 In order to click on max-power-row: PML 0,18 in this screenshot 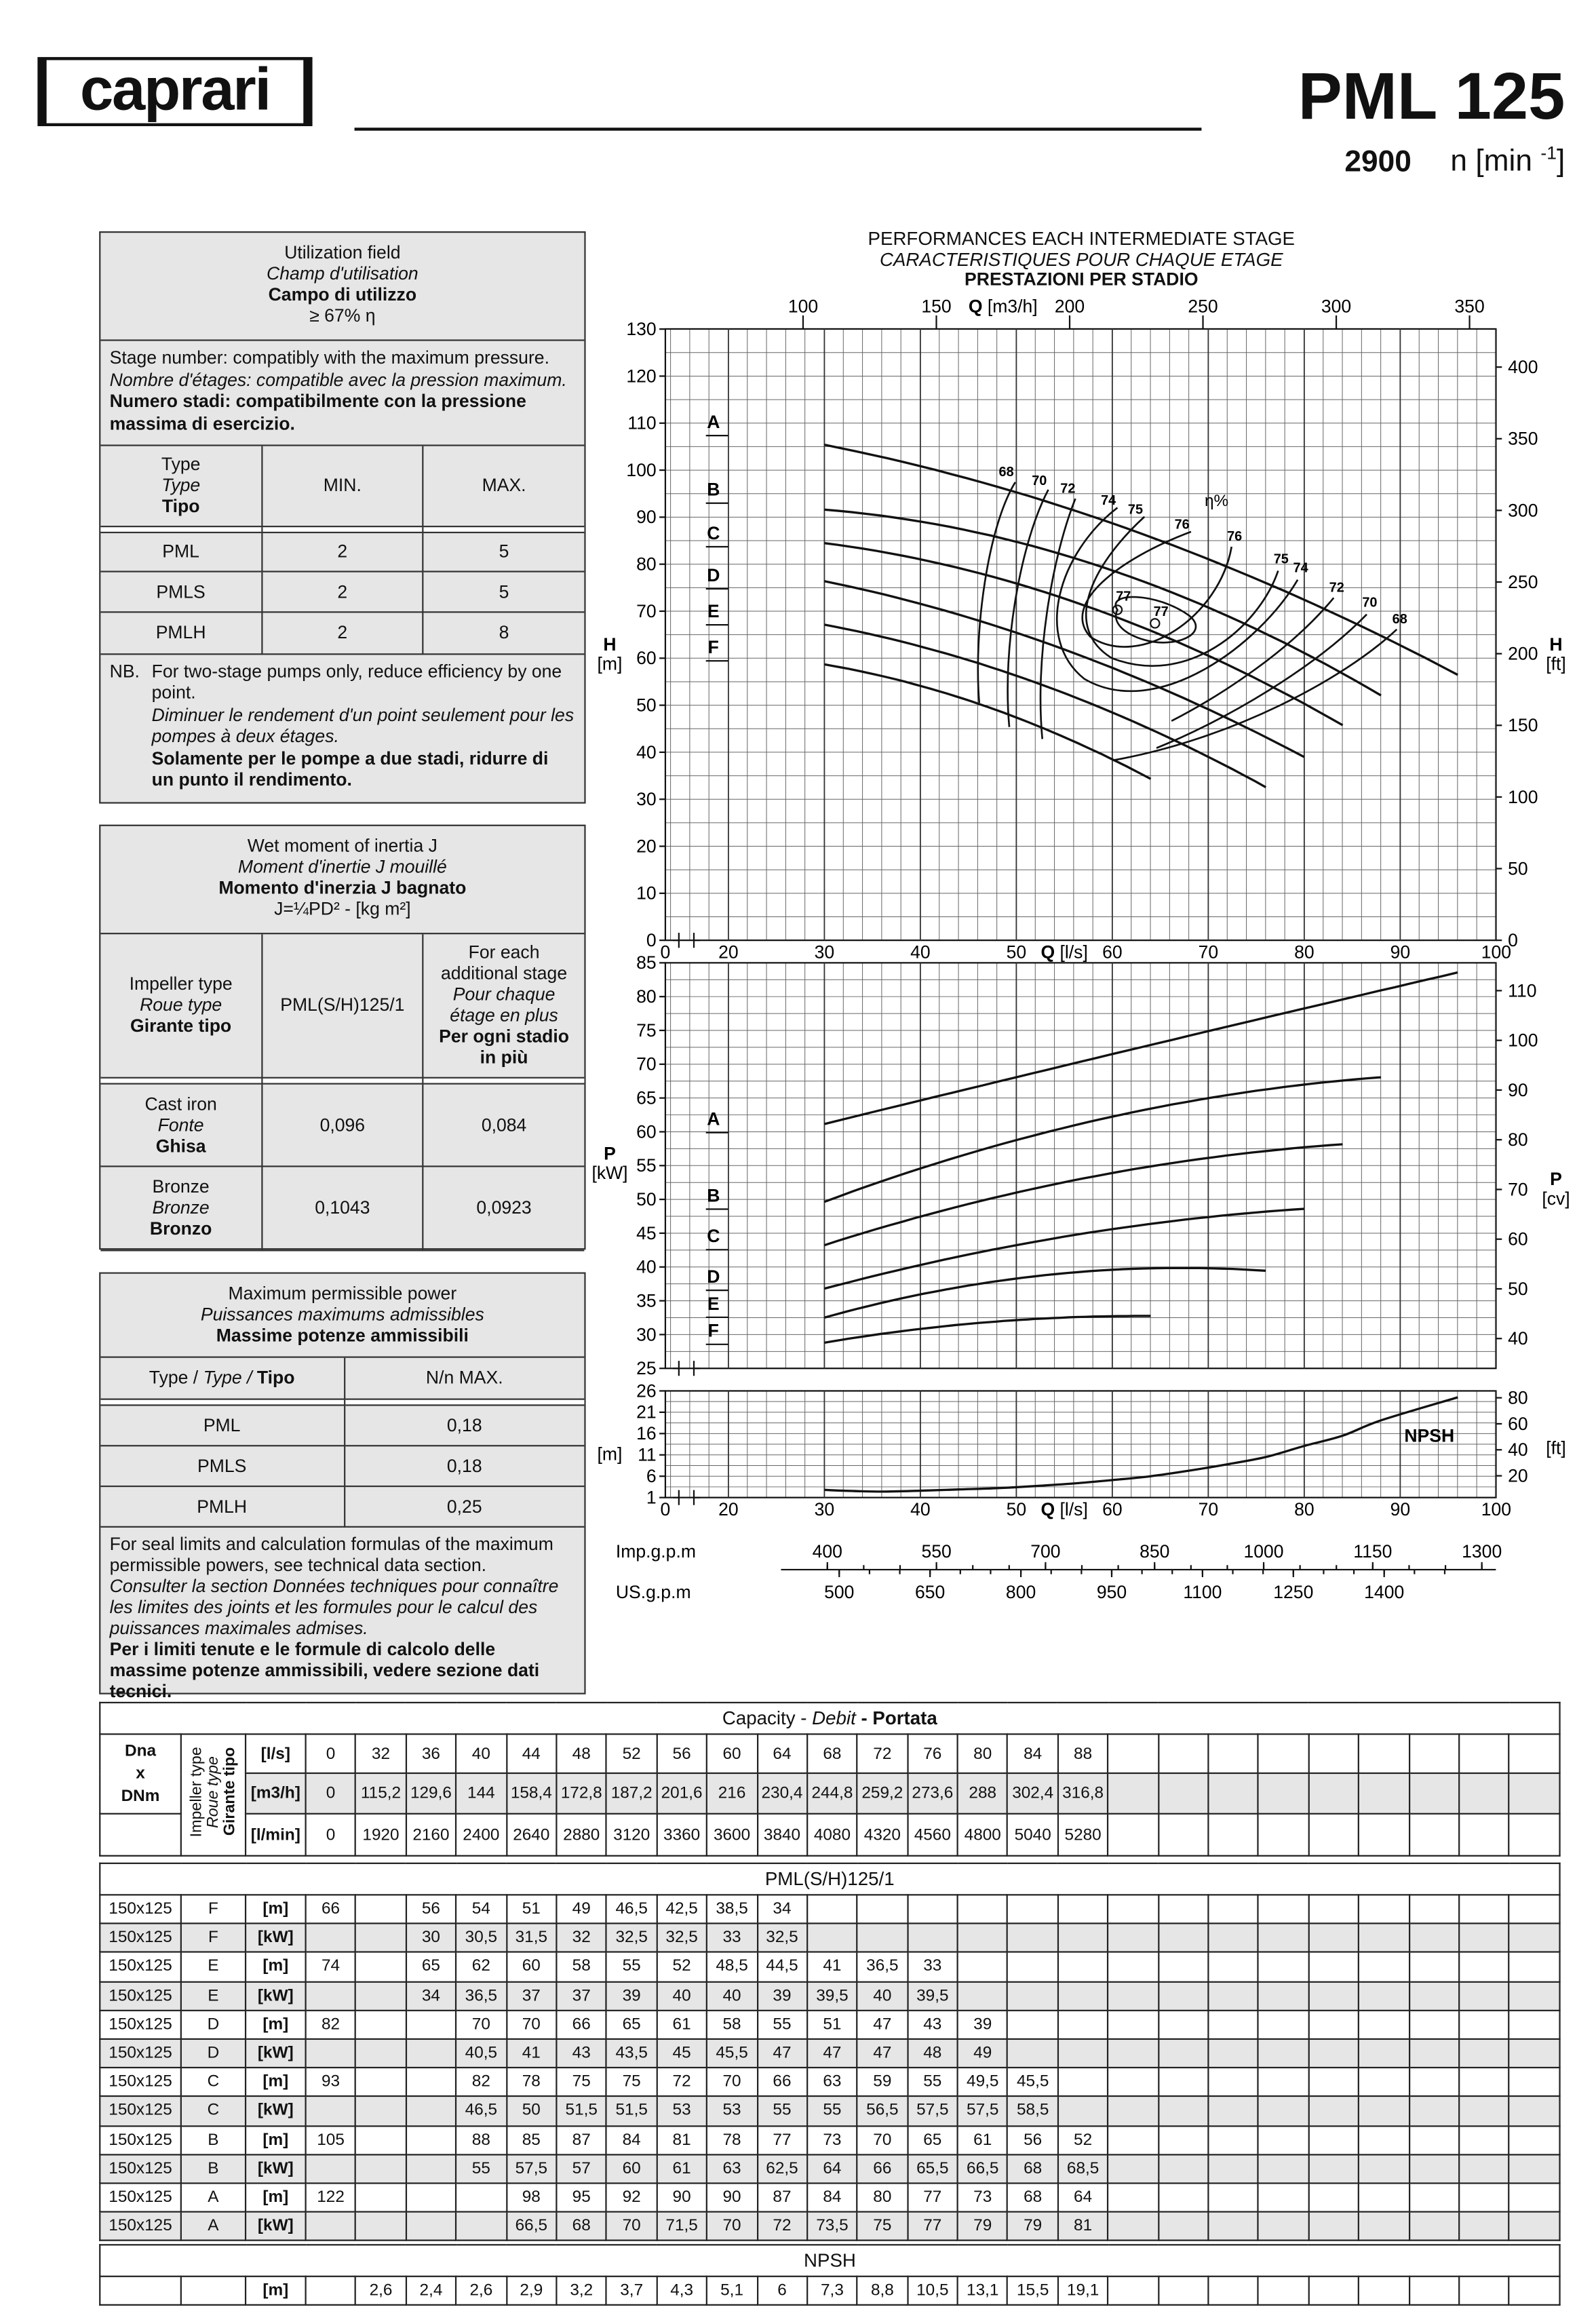, I will do `click(342, 1424)`.